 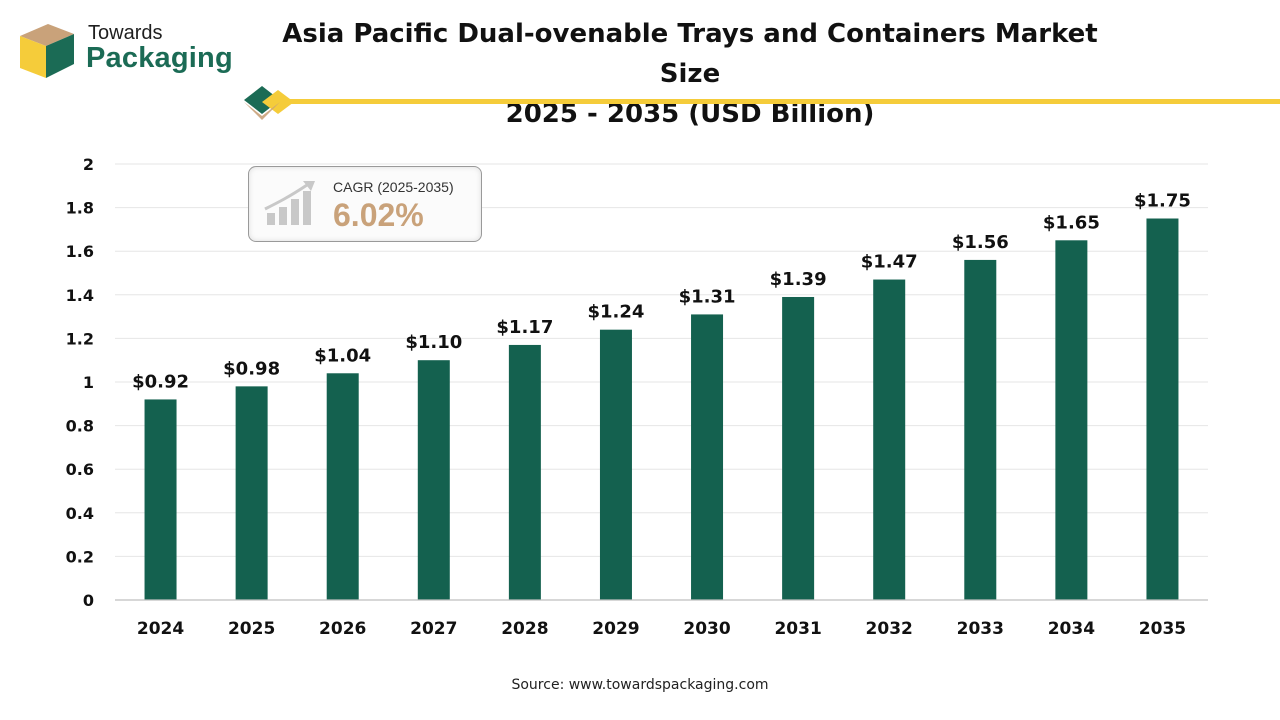 I want to click on y-tick-label: 0.4, so click(x=80, y=513).